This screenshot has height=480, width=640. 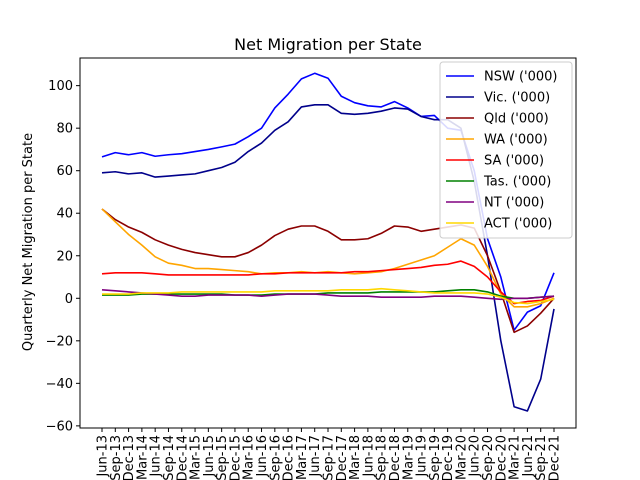 I want to click on x-tick-label: Jun-16, so click(x=262, y=456).